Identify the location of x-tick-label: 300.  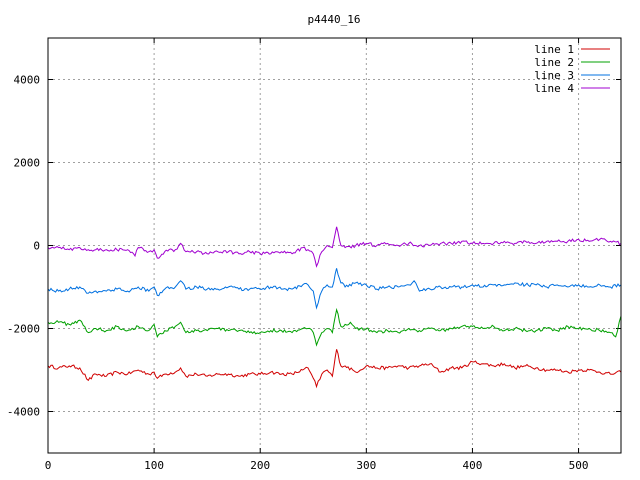
(366, 465).